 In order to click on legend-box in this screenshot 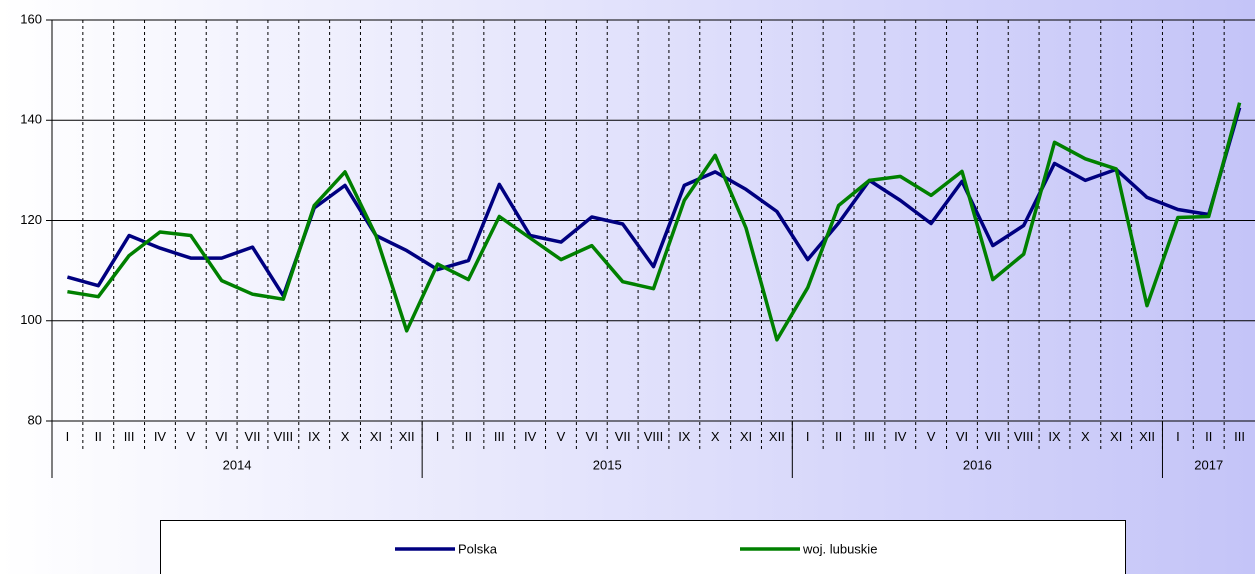, I will do `click(643, 547)`.